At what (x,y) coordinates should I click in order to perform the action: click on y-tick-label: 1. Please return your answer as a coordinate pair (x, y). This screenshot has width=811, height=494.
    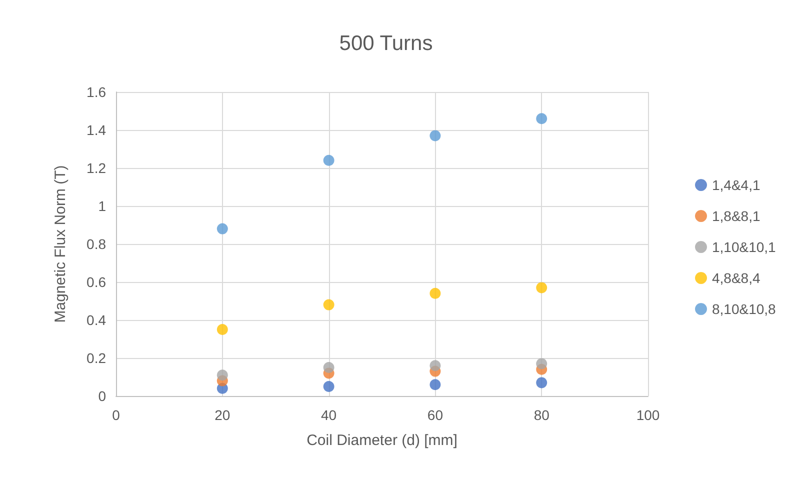
    Looking at the image, I should click on (102, 206).